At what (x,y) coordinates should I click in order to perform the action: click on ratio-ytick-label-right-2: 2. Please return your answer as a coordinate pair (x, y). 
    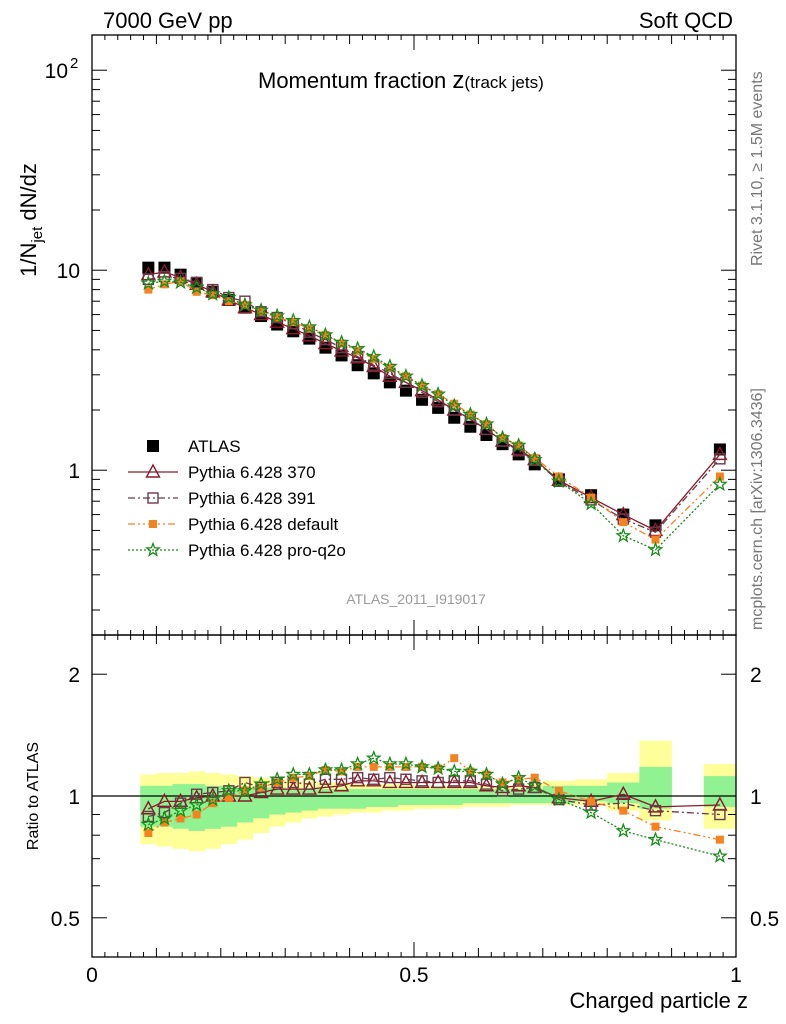
    Looking at the image, I should click on (756, 675).